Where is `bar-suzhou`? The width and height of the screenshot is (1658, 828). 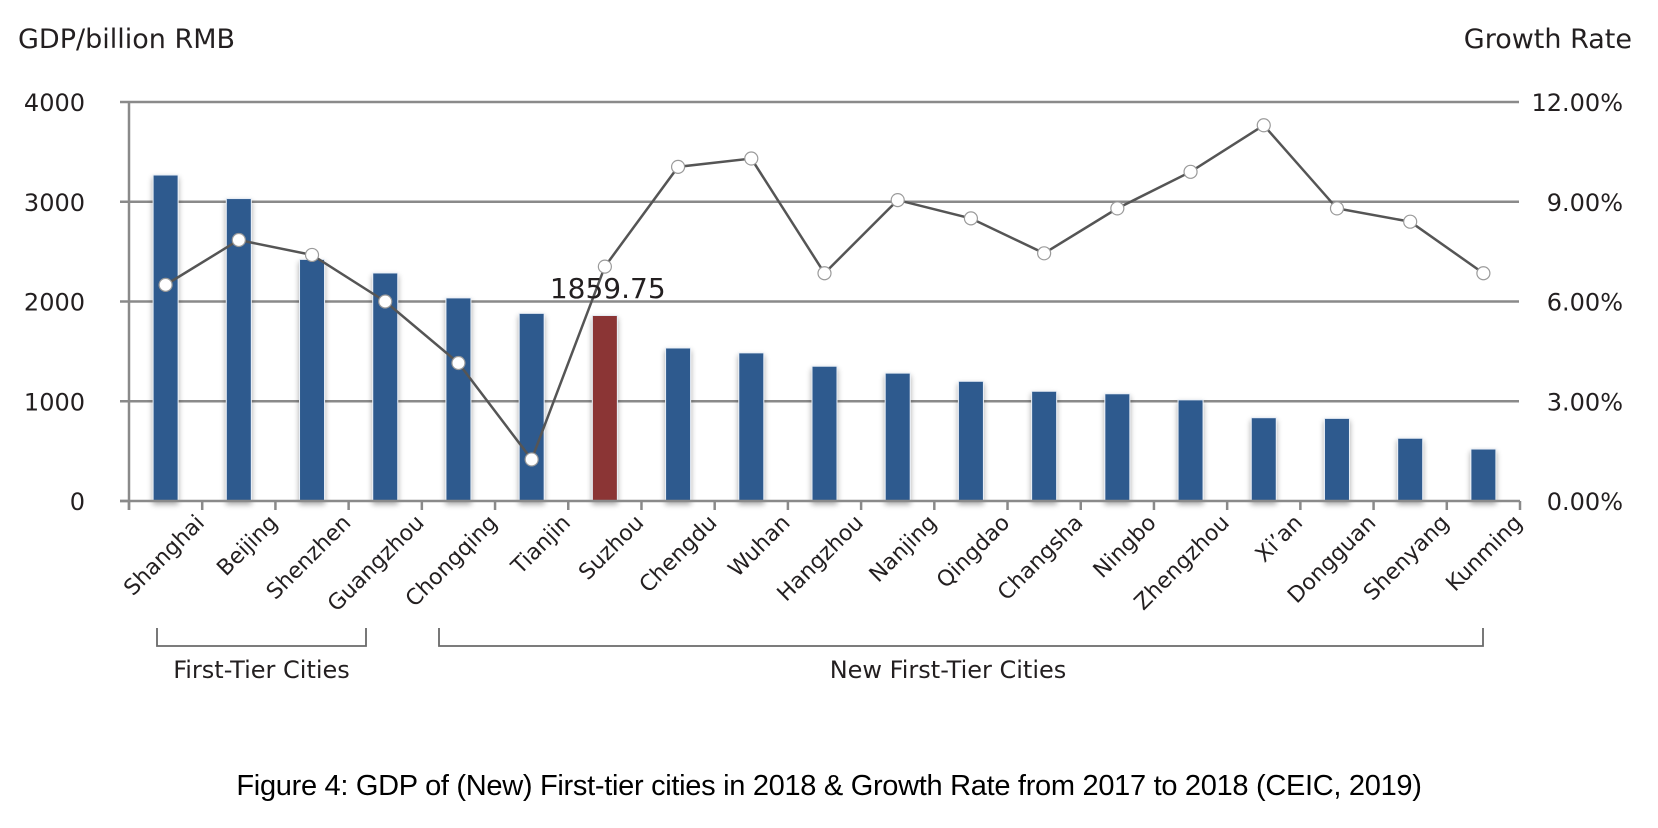
bar-suzhou is located at coordinates (604, 408).